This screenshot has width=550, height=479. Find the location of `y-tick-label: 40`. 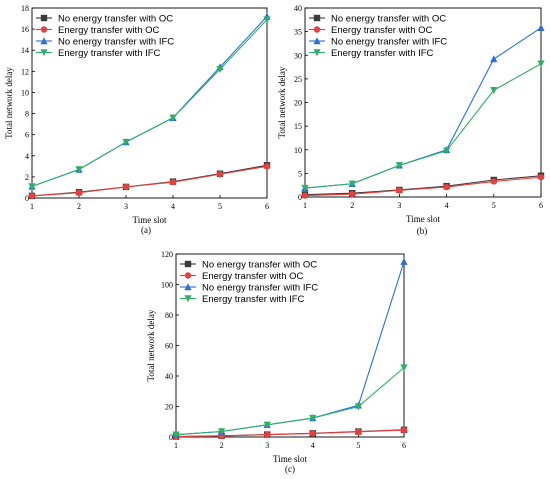

y-tick-label: 40 is located at coordinates (169, 376).